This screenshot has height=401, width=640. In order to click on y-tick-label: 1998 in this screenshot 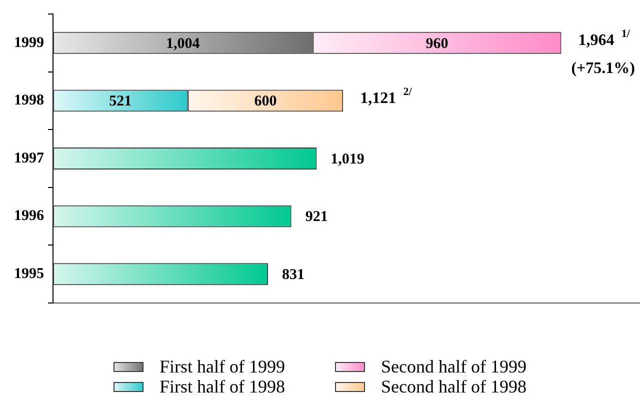, I will do `click(29, 100)`.